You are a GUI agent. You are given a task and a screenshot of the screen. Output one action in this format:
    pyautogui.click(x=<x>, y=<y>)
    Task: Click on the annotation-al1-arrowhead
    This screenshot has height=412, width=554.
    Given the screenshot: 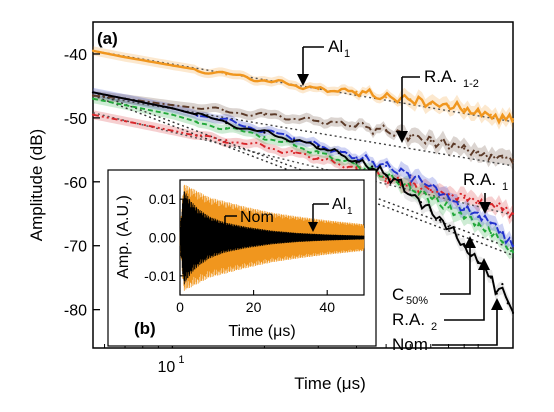 What is the action you would take?
    pyautogui.click(x=303, y=80)
    